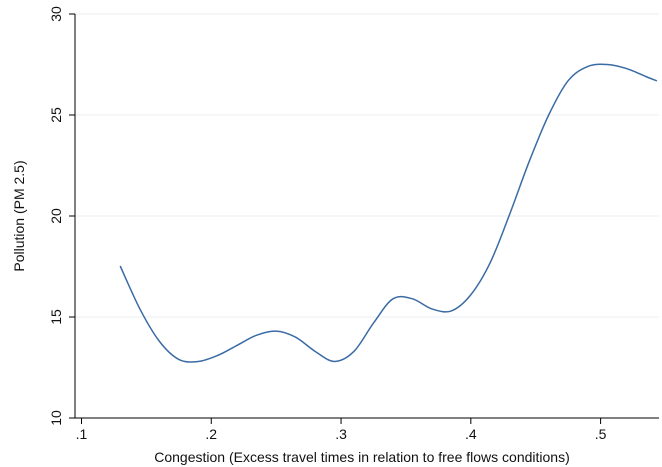 The height and width of the screenshot is (467, 662). What do you see at coordinates (56, 317) in the screenshot?
I see `y-tick-label: 15` at bounding box center [56, 317].